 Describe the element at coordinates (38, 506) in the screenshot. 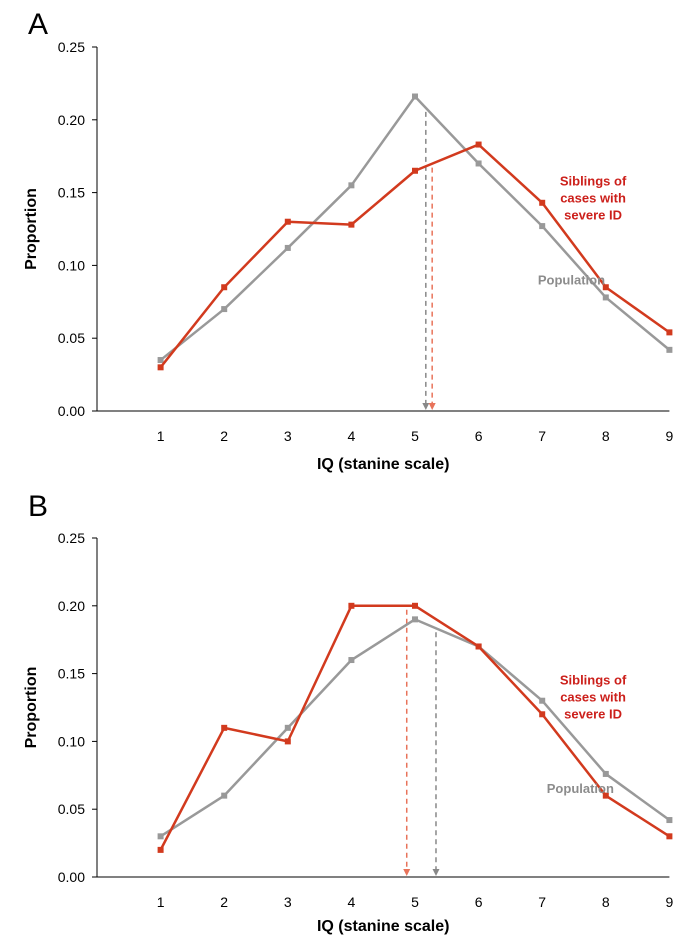

I see `panel-label: B` at that location.